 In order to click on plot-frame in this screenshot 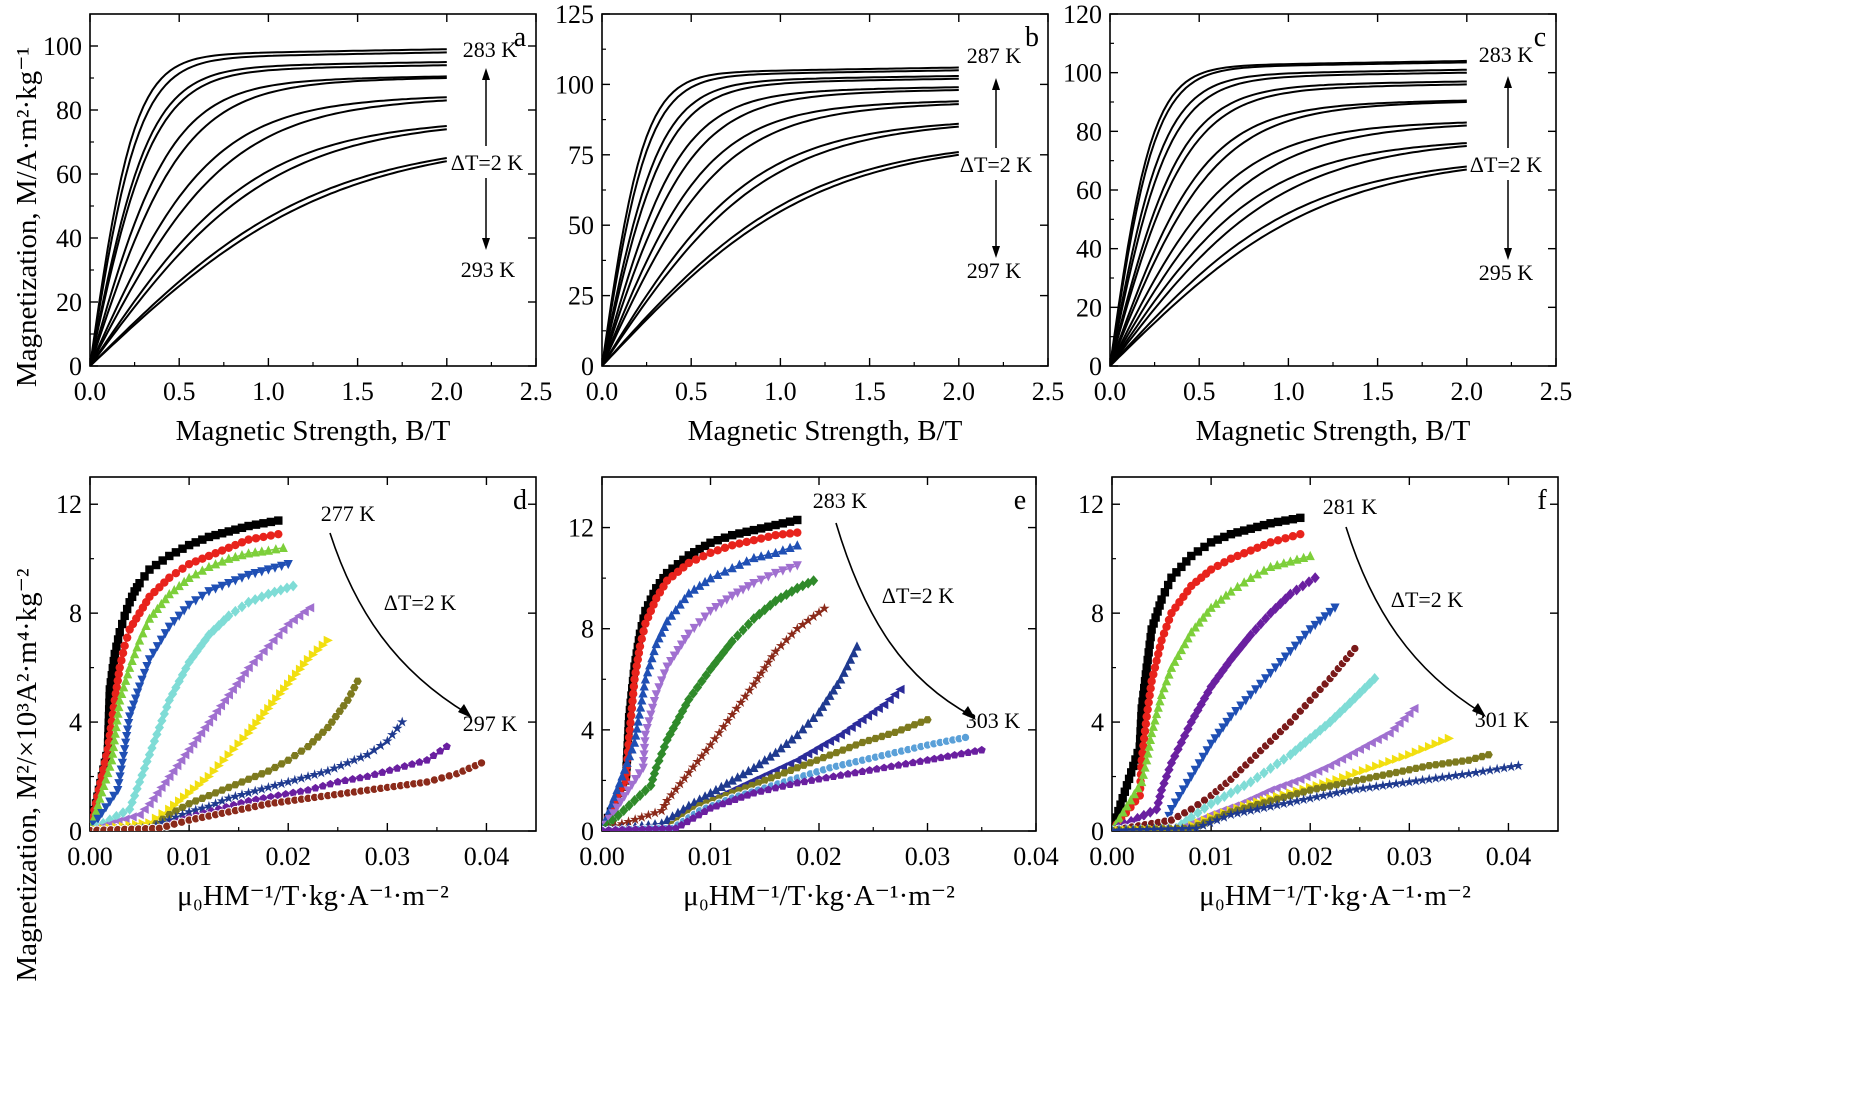, I will do `click(313, 190)`.